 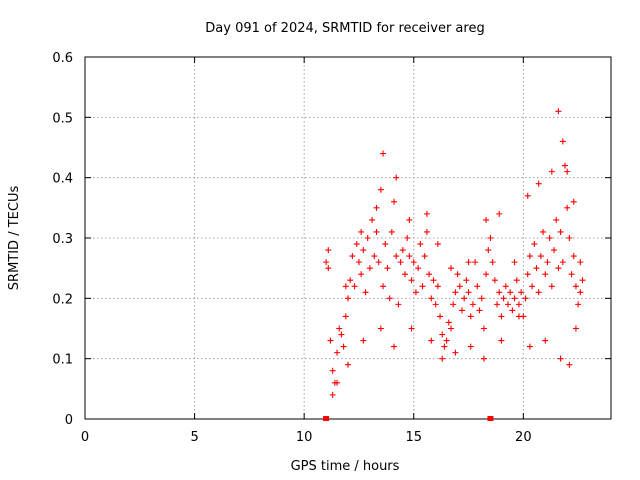 What do you see at coordinates (62, 179) in the screenshot?
I see `y-tick-label: 0.4` at bounding box center [62, 179].